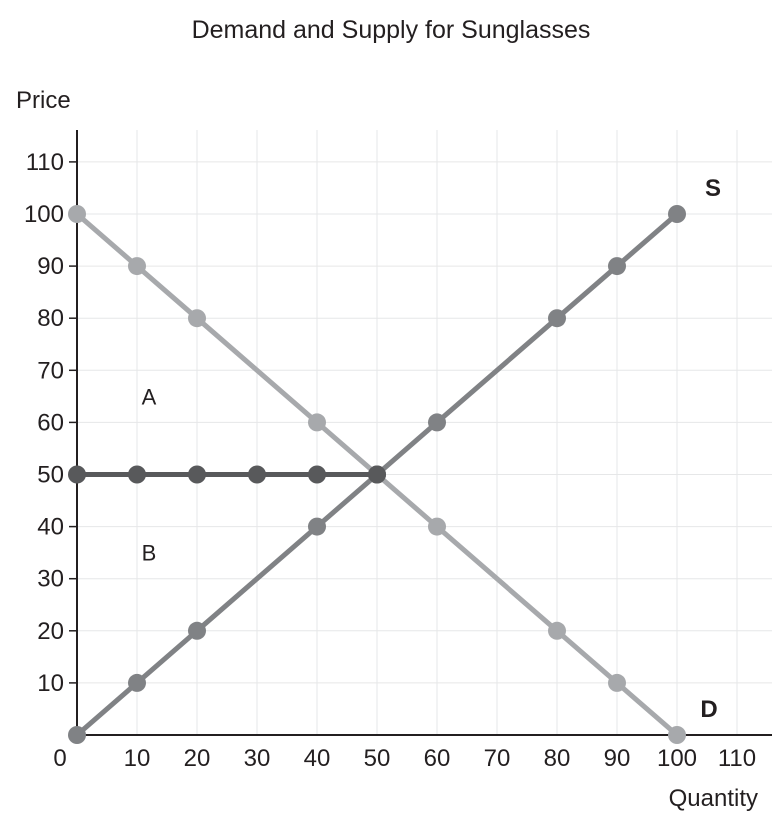  I want to click on y-tick-label: 110, so click(45, 162).